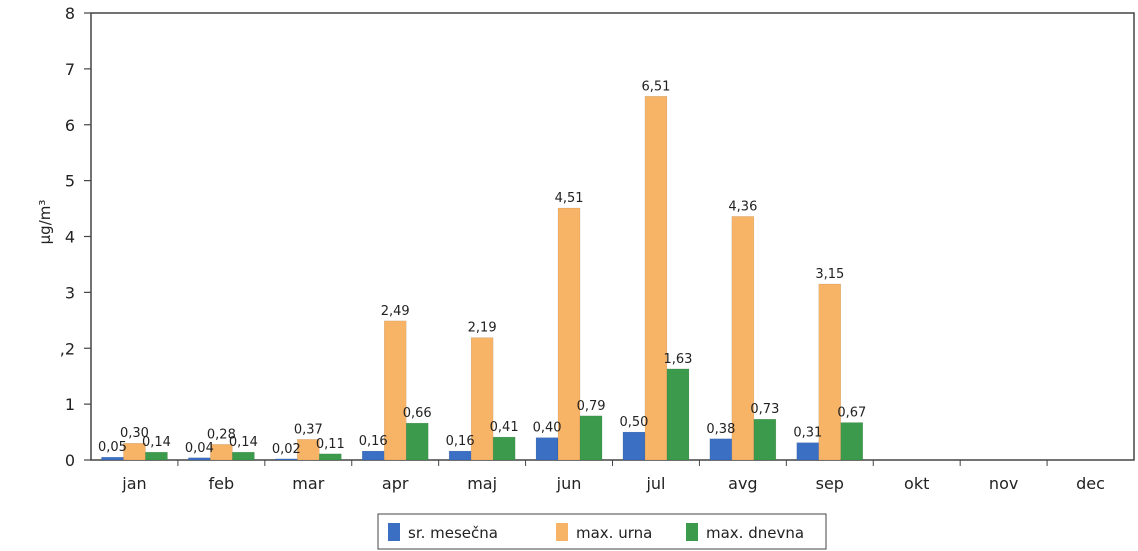 The width and height of the screenshot is (1138, 551). What do you see at coordinates (70, 181) in the screenshot?
I see `y-tick-label: 5` at bounding box center [70, 181].